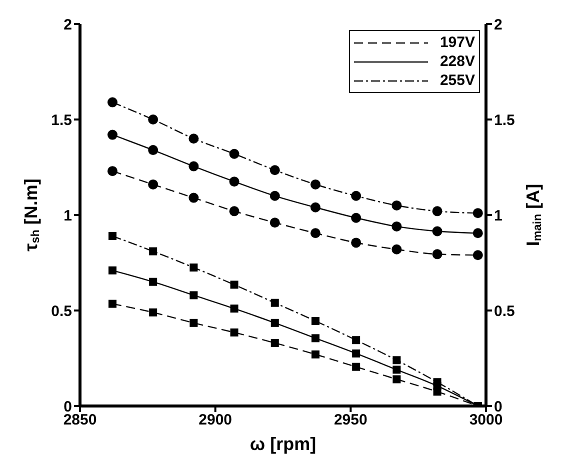  What do you see at coordinates (498, 25) in the screenshot?
I see `y2-tick-label: 2` at bounding box center [498, 25].